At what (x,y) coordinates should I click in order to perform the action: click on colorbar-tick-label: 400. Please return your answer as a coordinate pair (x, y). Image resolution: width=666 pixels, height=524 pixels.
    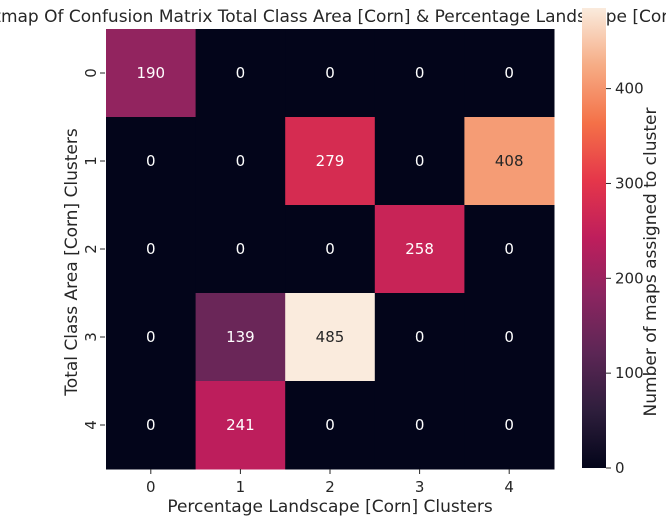
    Looking at the image, I should click on (629, 89).